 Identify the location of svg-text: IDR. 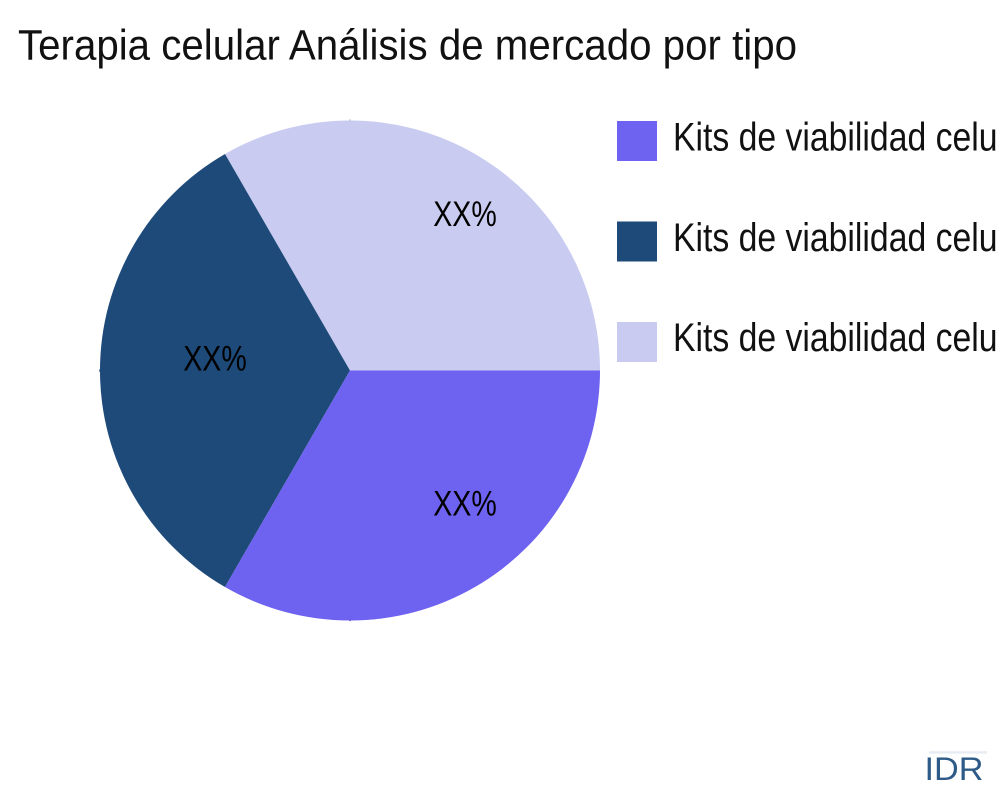
(954, 769).